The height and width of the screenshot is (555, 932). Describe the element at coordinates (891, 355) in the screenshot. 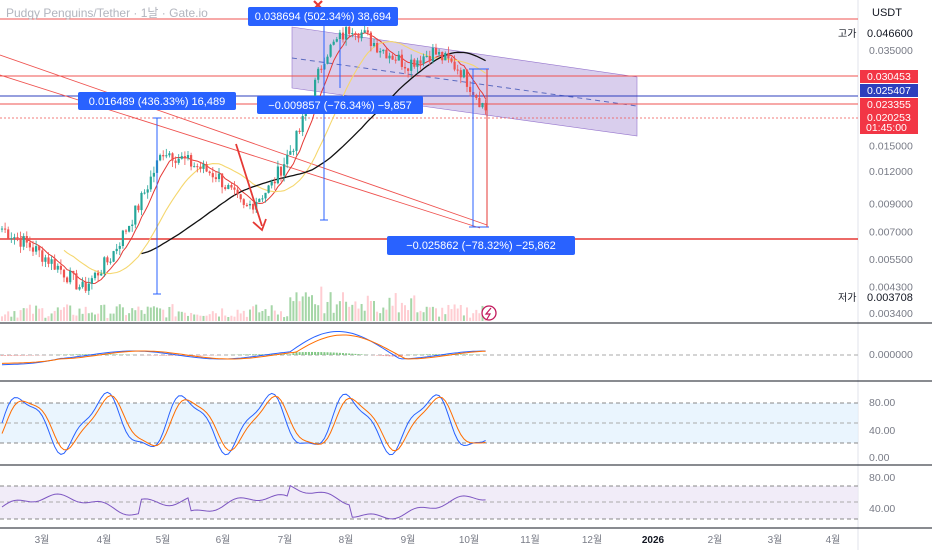

I see `pane-tick-0: 0.000000` at that location.